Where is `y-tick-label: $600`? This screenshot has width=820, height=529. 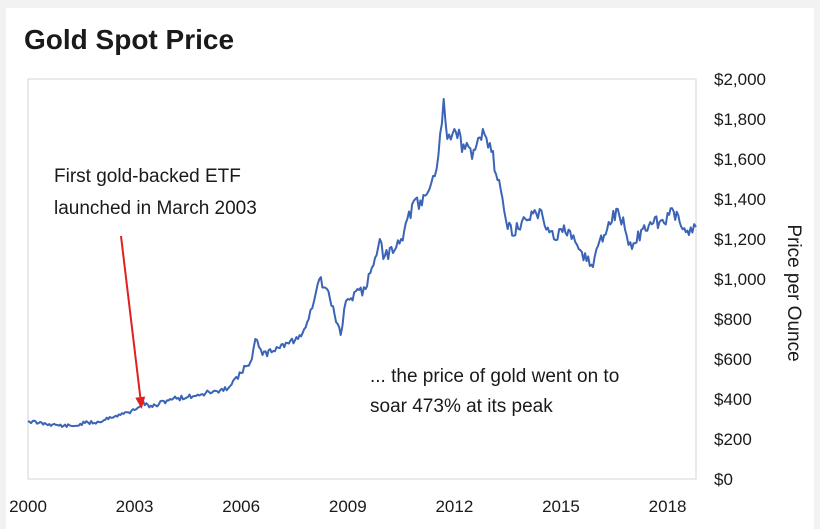 y-tick-label: $600 is located at coordinates (733, 359).